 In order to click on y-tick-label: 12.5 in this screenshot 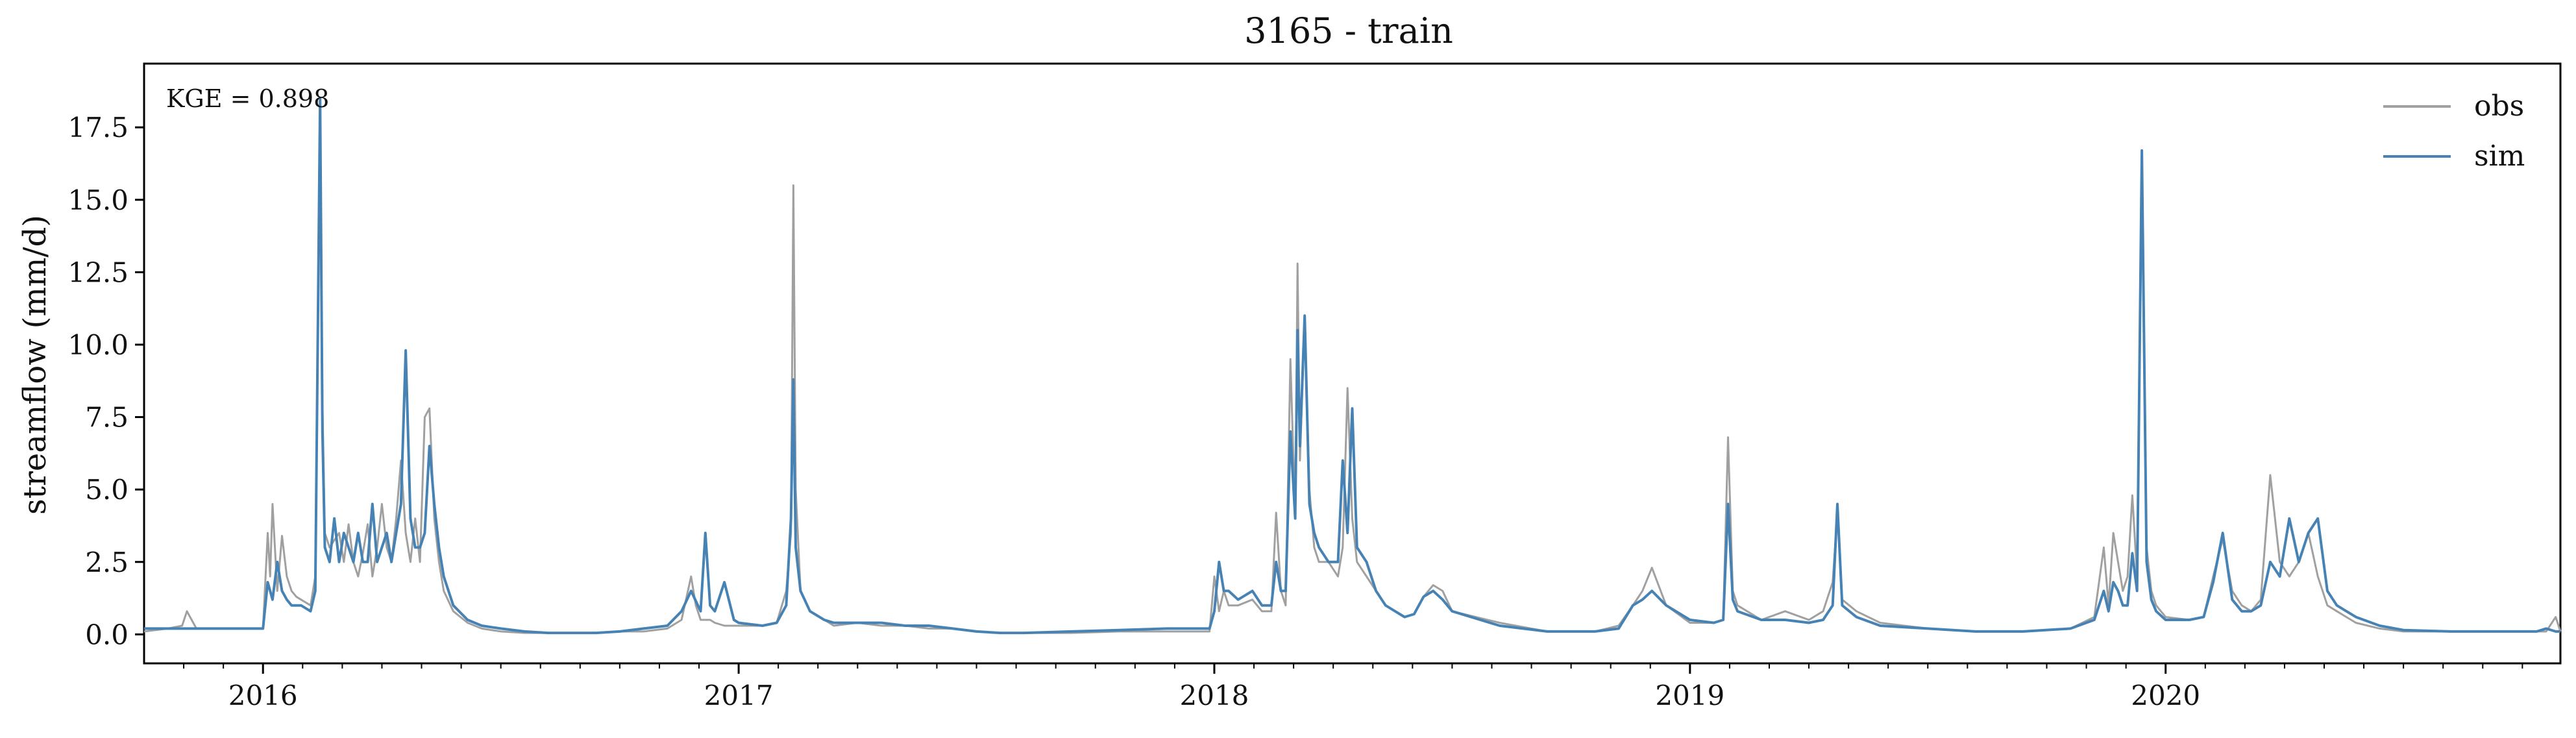, I will do `click(98, 272)`.